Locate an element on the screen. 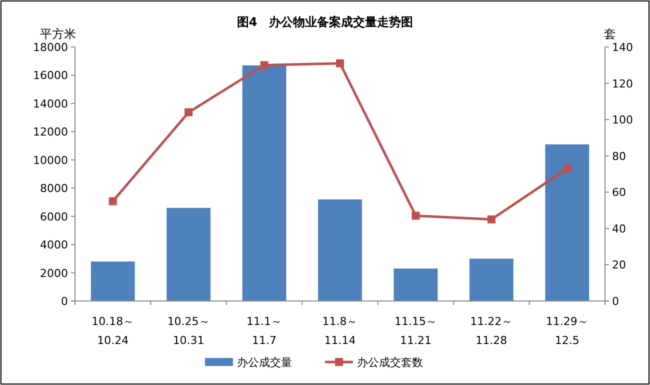 This screenshot has width=650, height=385. y2-tick-label: 140 is located at coordinates (622, 47).